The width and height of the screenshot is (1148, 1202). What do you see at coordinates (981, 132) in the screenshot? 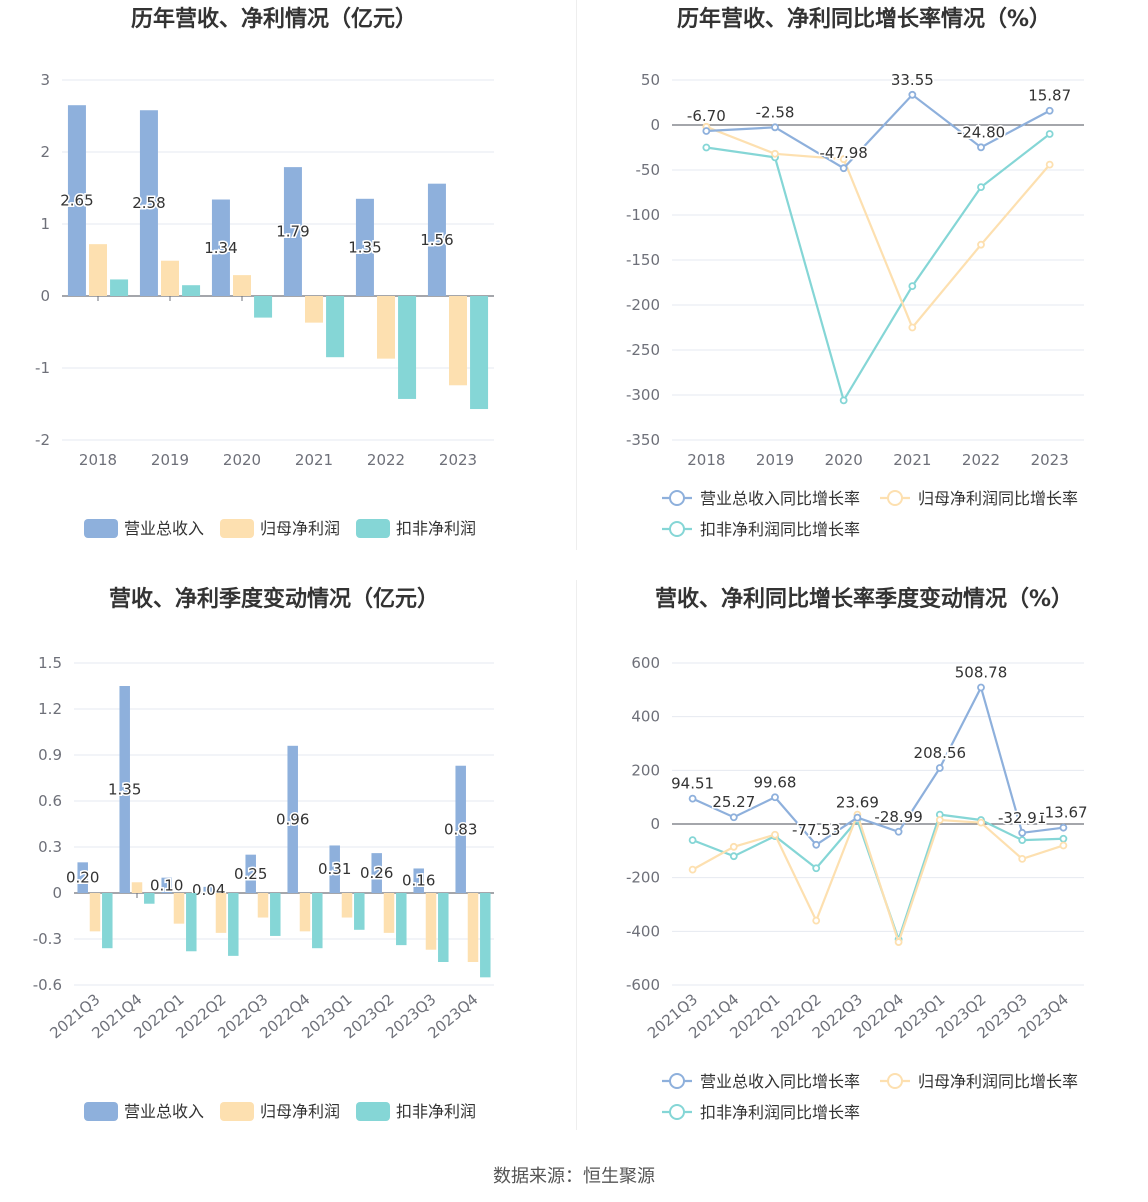
I see `point-value-label: -24.80` at bounding box center [981, 132].